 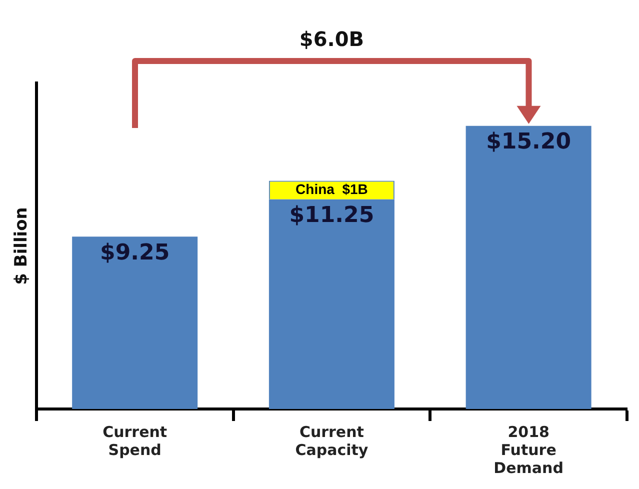 What do you see at coordinates (331, 39) in the screenshot?
I see `text: $6.0B` at bounding box center [331, 39].